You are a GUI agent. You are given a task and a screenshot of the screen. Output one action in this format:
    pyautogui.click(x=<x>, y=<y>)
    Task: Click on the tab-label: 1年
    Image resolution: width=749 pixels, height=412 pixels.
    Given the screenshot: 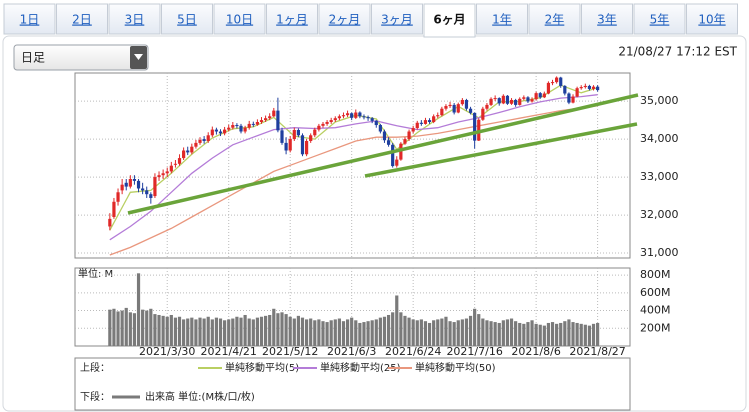 What is the action you would take?
    pyautogui.click(x=502, y=20)
    